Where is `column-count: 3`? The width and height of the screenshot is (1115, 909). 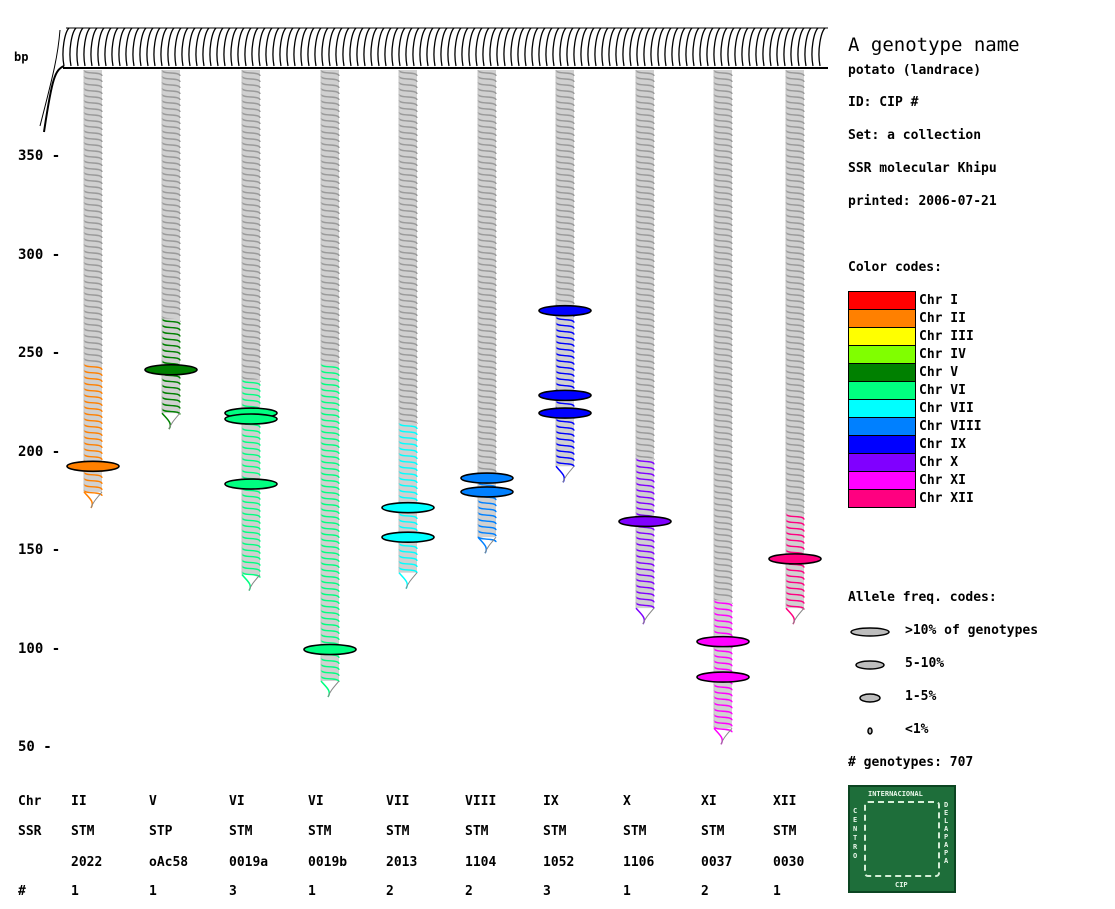
column-count: 3 is located at coordinates (547, 891).